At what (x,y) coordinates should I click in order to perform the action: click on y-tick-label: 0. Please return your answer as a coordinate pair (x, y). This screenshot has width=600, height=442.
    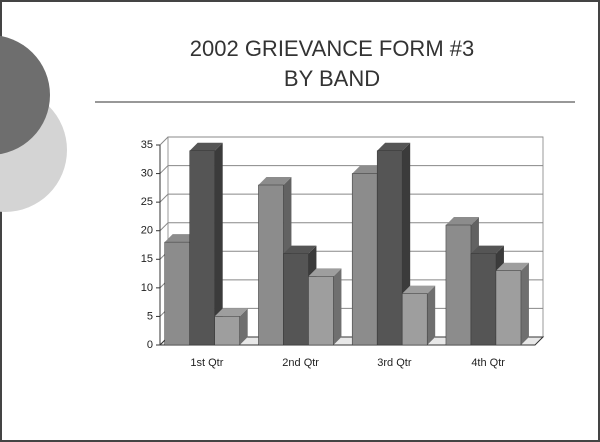
    Looking at the image, I should click on (150, 345).